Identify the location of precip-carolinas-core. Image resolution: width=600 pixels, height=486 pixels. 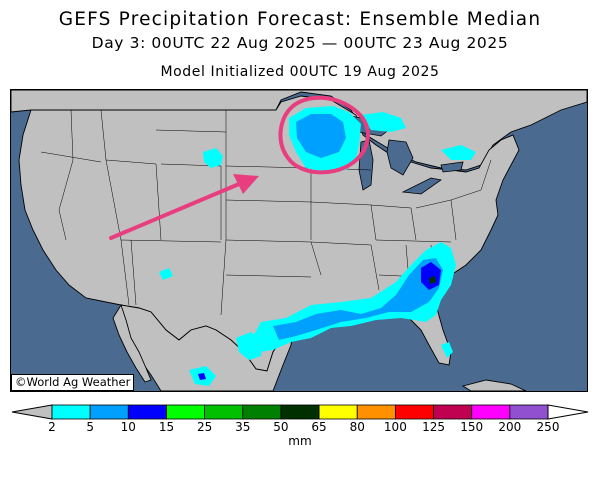
(432, 280).